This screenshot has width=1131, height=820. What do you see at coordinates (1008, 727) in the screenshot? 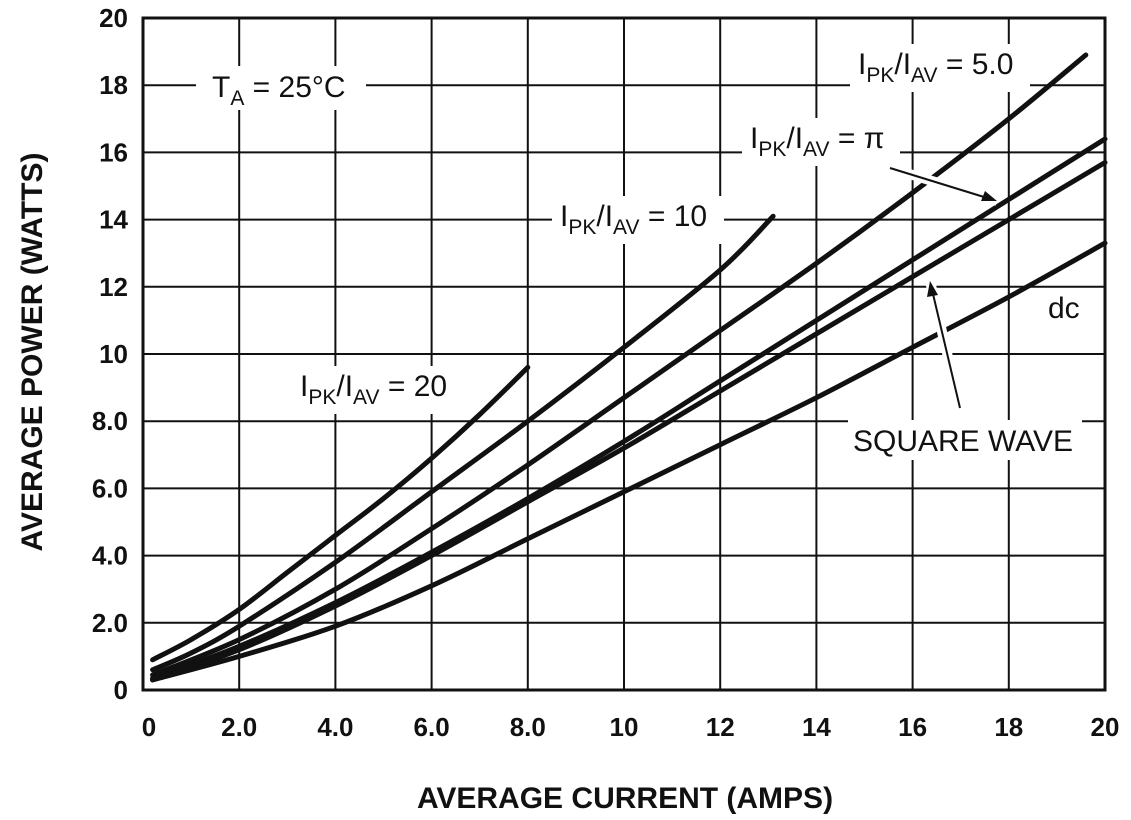
I see `x-tick-label: 18` at bounding box center [1008, 727].